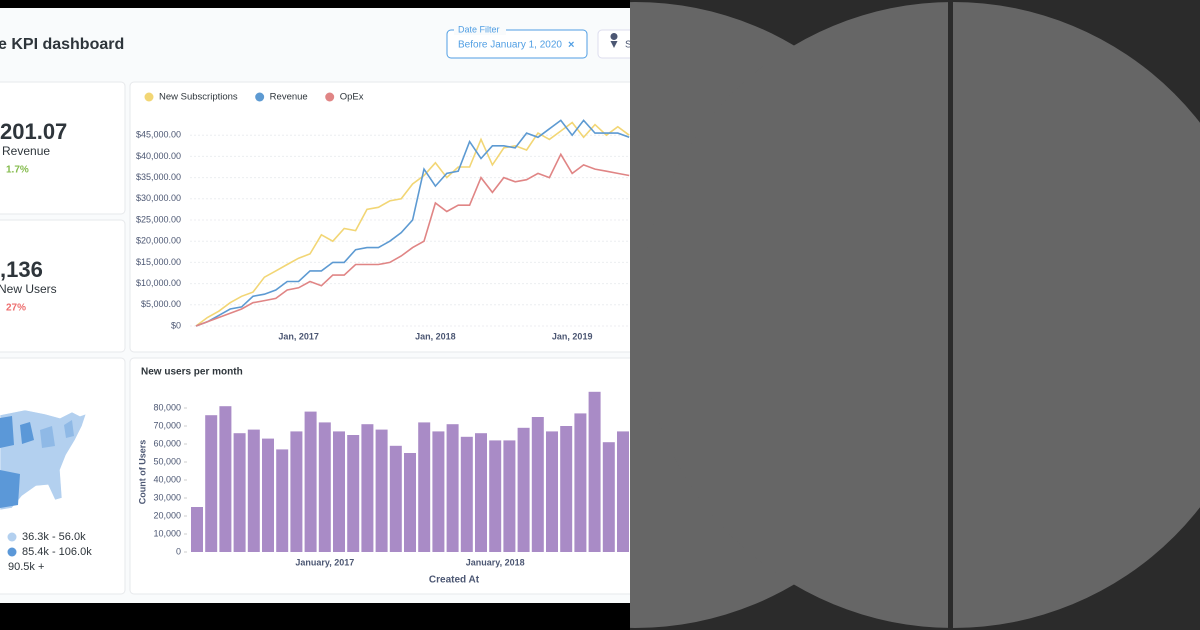  Describe the element at coordinates (167, 461) in the screenshot. I see `y-tick-label: 50,000` at that location.